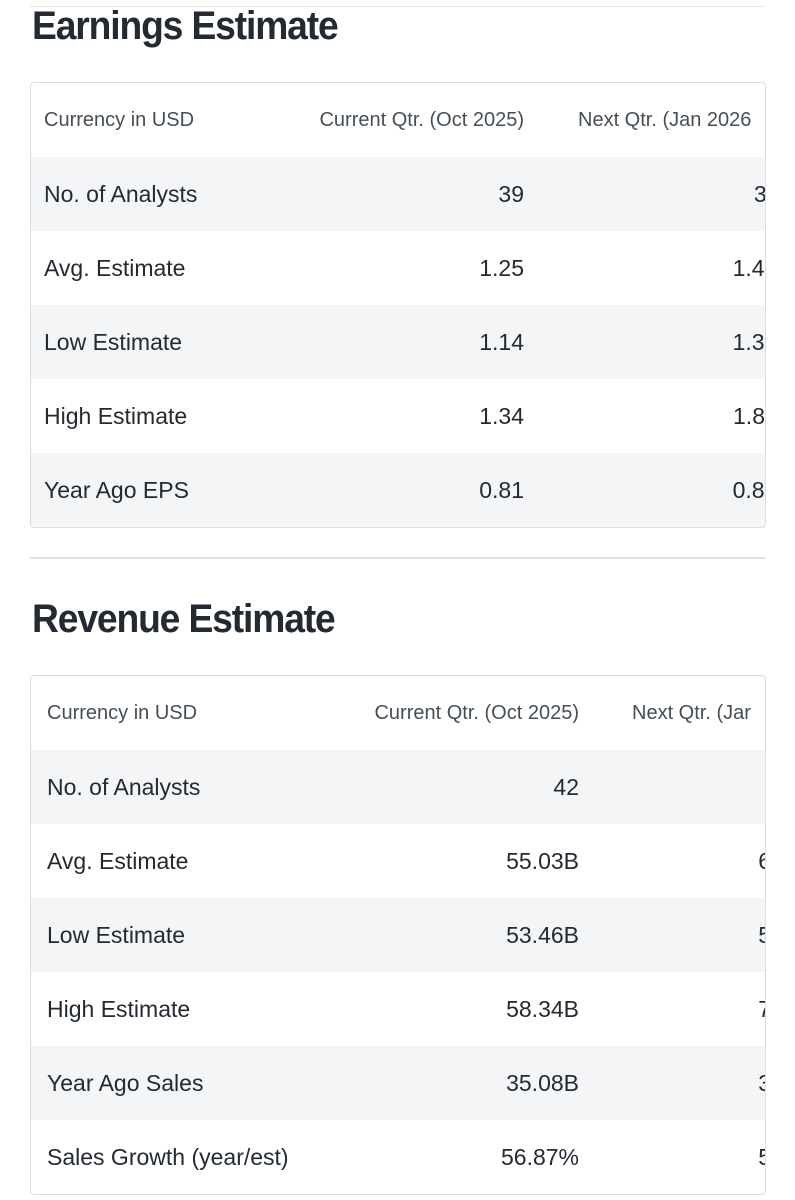 This screenshot has height=1200, width=795. What do you see at coordinates (398, 861) in the screenshot?
I see `table-row: Avg. Estimate 55.03B 6` at bounding box center [398, 861].